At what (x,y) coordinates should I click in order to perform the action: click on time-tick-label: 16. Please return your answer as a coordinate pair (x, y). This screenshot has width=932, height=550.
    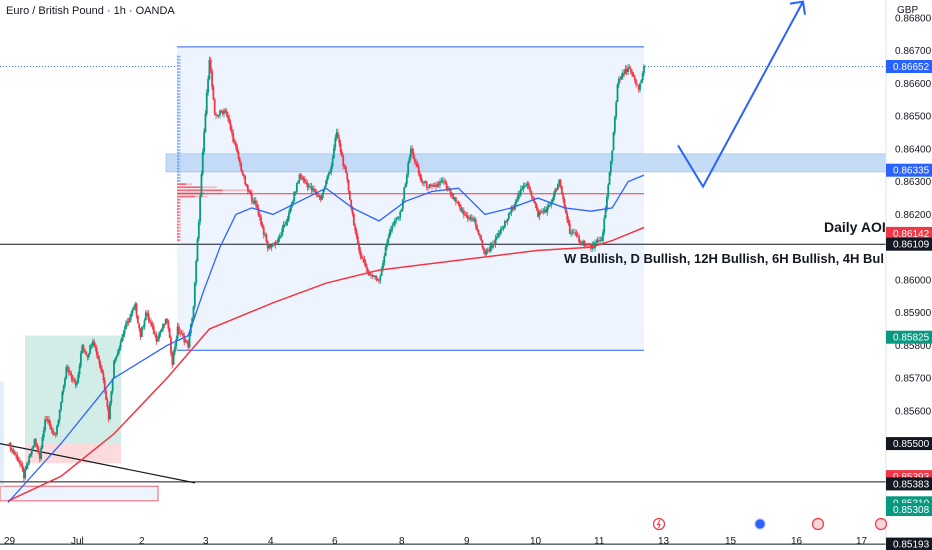
    Looking at the image, I should click on (797, 541).